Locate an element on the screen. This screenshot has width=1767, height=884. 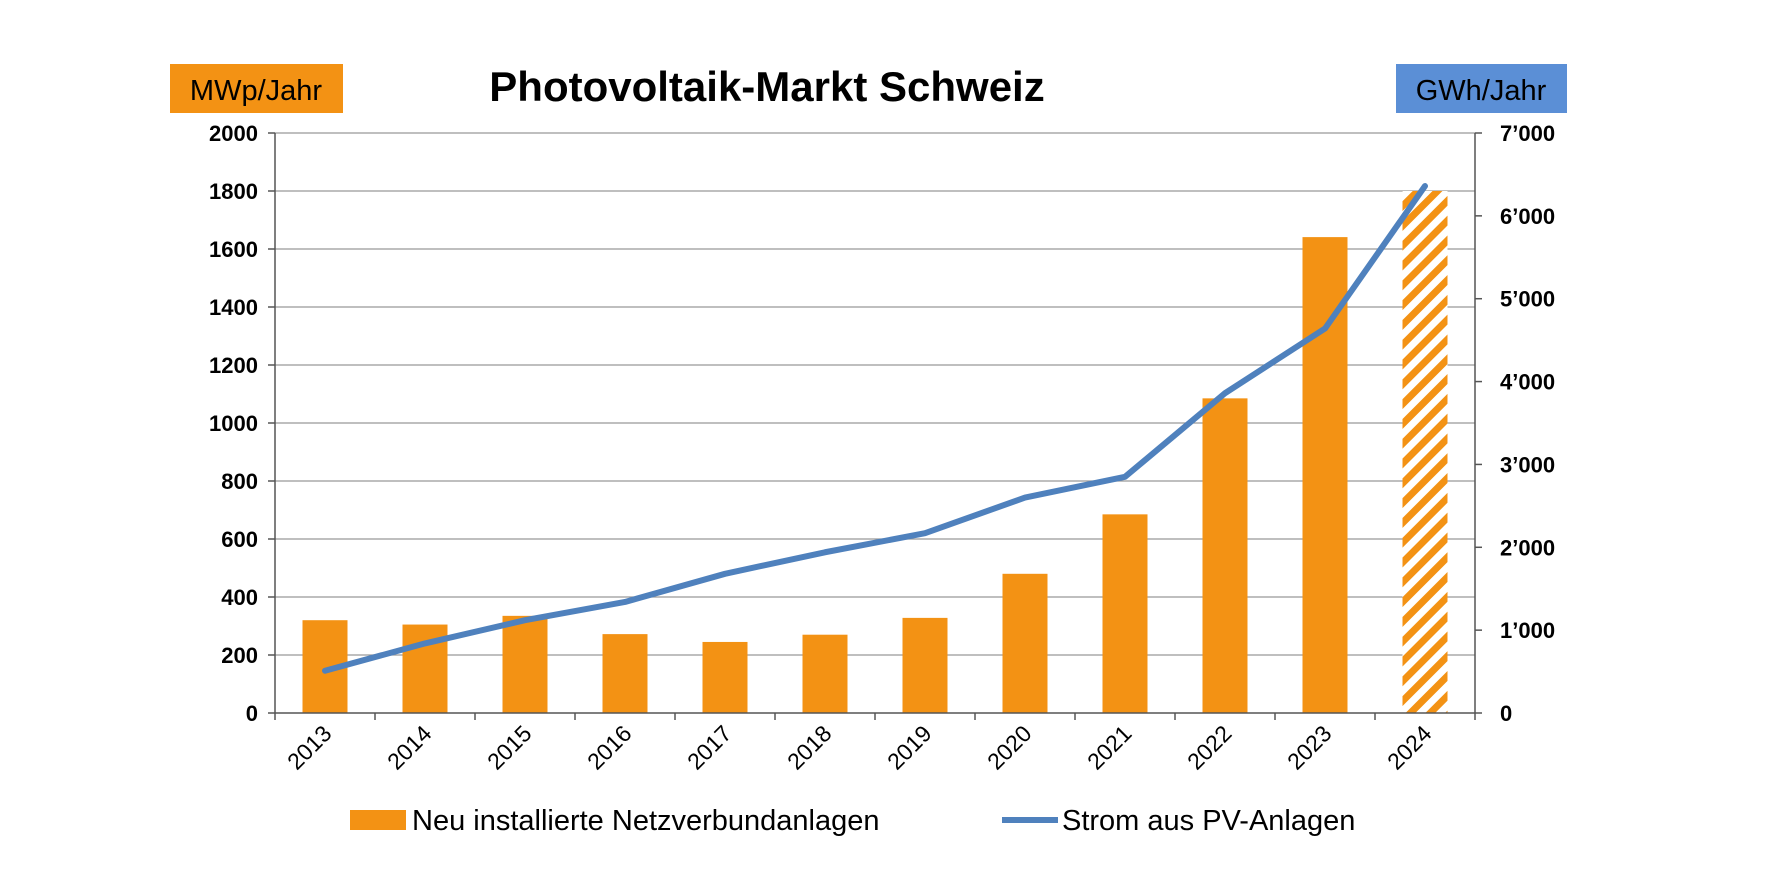
bar-2017 is located at coordinates (725, 677).